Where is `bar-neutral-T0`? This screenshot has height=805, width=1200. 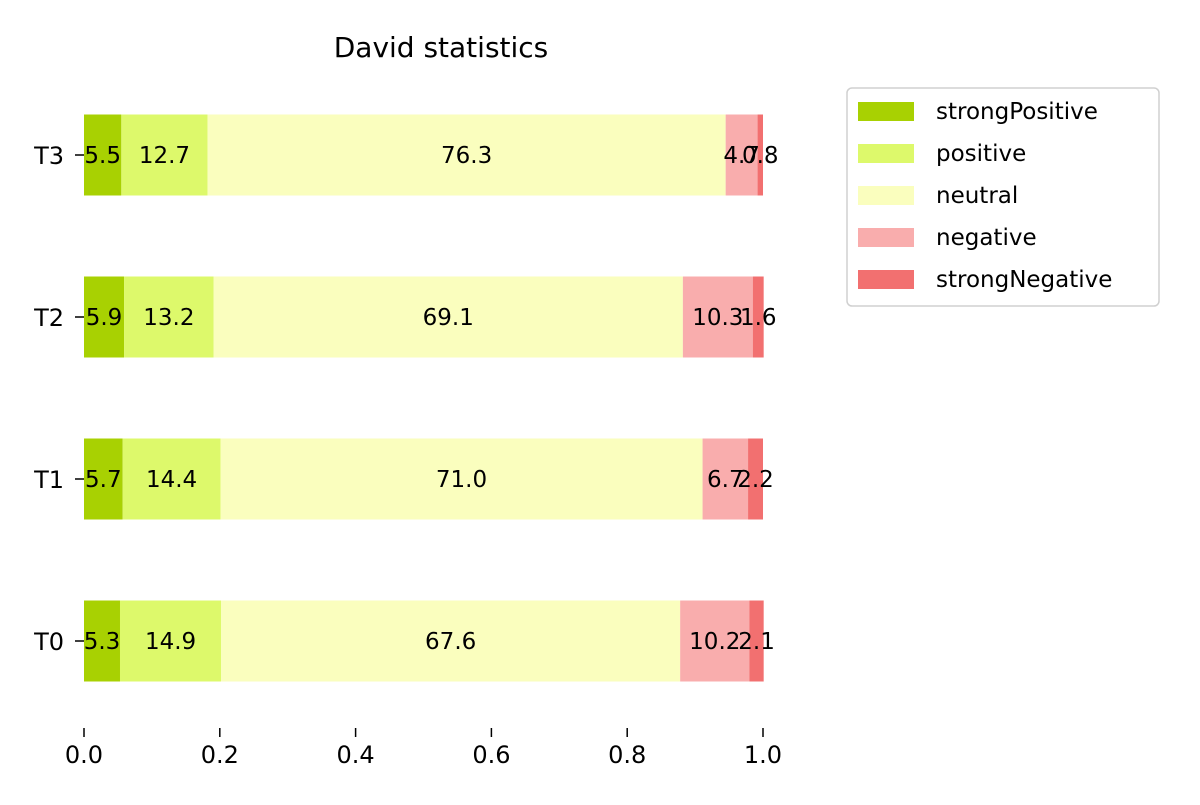
bar-neutral-T0 is located at coordinates (451, 641).